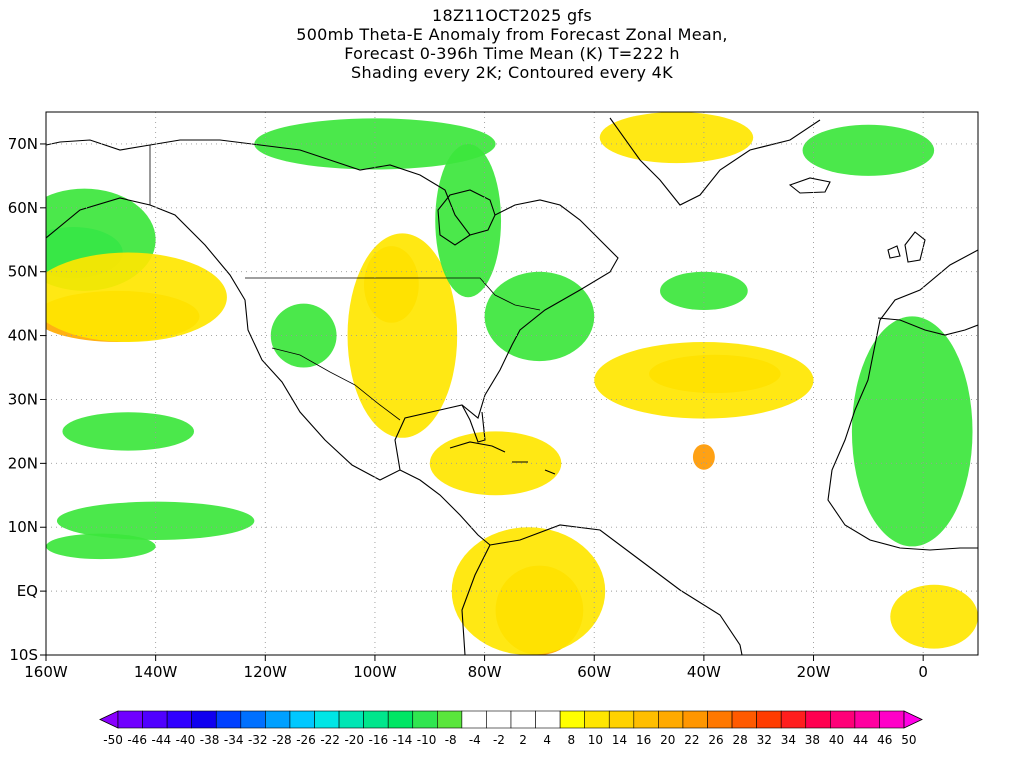  What do you see at coordinates (113, 740) in the screenshot?
I see `colorbar-label: -50` at bounding box center [113, 740].